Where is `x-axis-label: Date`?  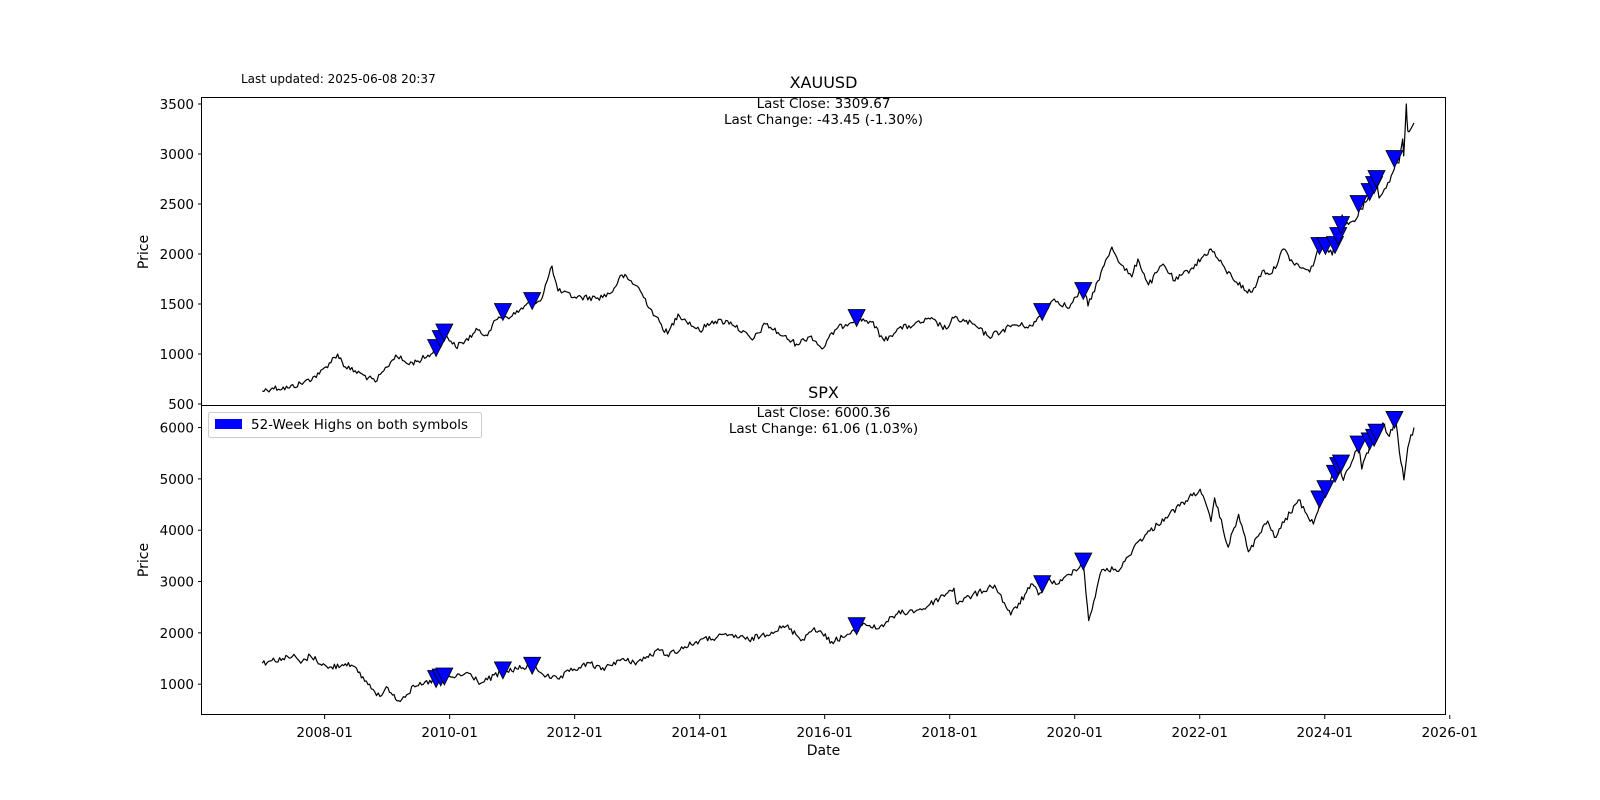 x-axis-label: Date is located at coordinates (823, 751).